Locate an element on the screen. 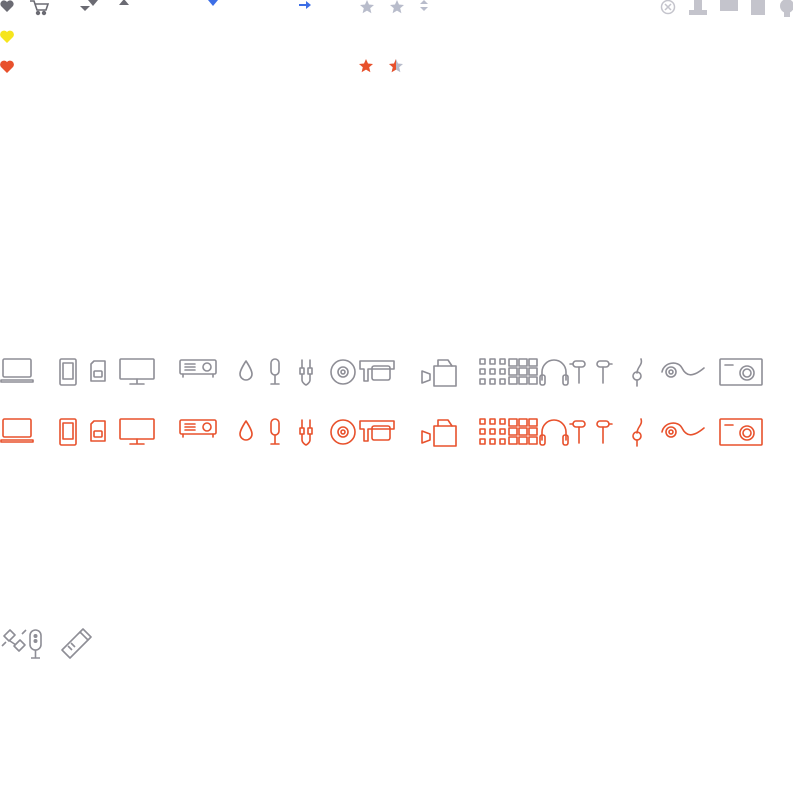 The height and width of the screenshot is (811, 793). expand-arrows-icon is located at coordinates (89, 5).